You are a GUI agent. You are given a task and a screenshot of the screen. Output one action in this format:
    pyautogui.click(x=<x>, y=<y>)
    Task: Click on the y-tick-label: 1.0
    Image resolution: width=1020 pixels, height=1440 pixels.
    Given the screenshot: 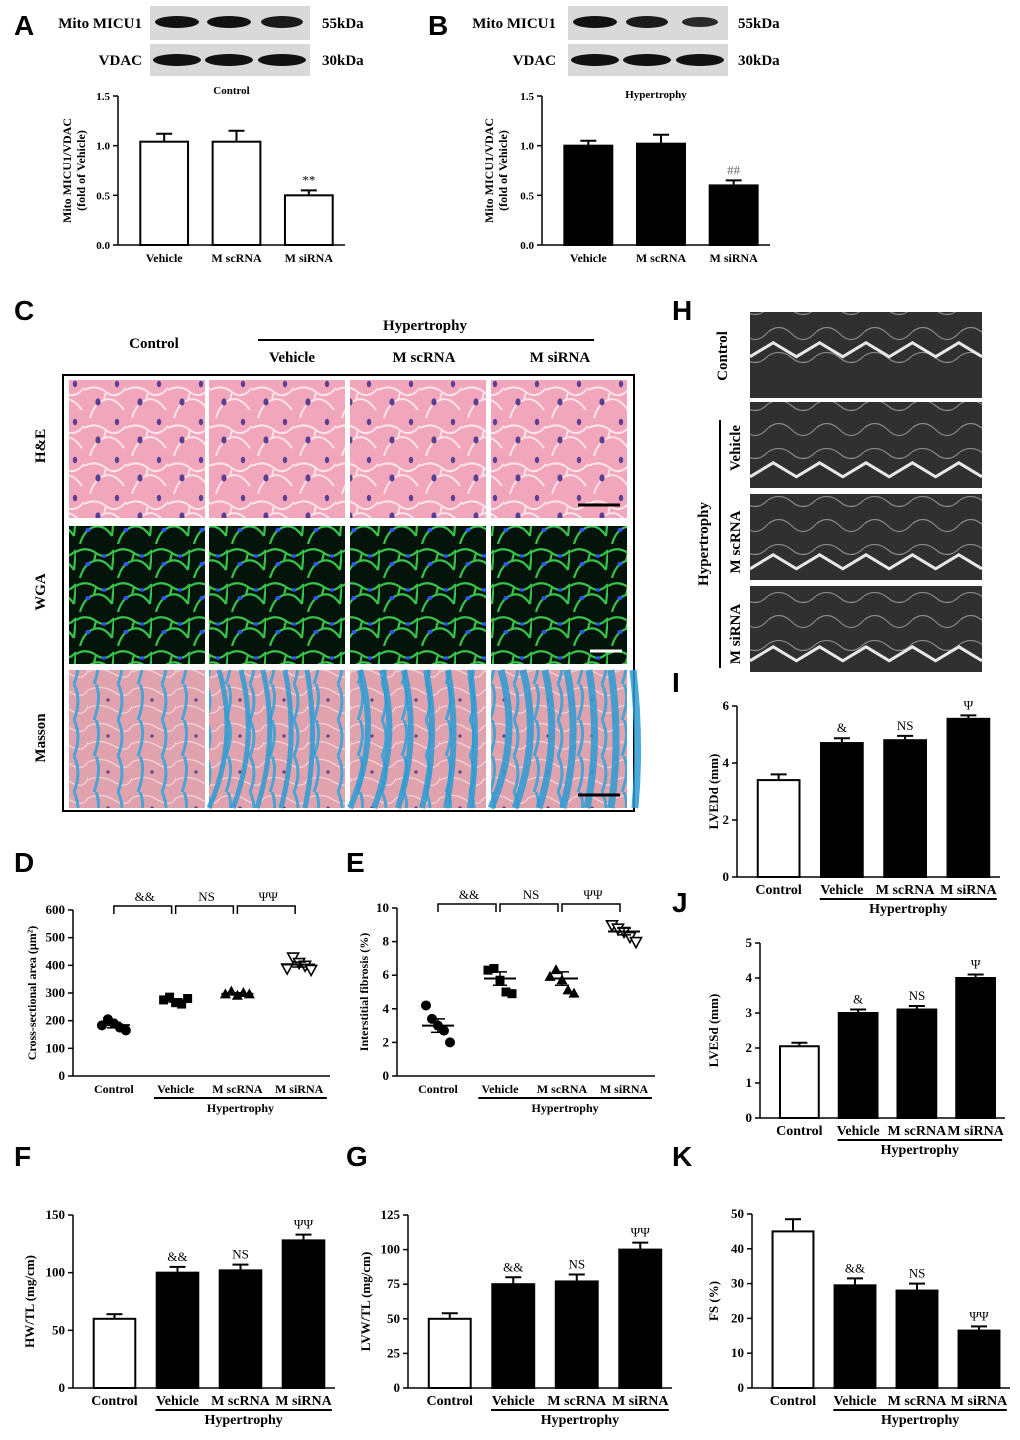 What is the action you would take?
    pyautogui.click(x=527, y=147)
    